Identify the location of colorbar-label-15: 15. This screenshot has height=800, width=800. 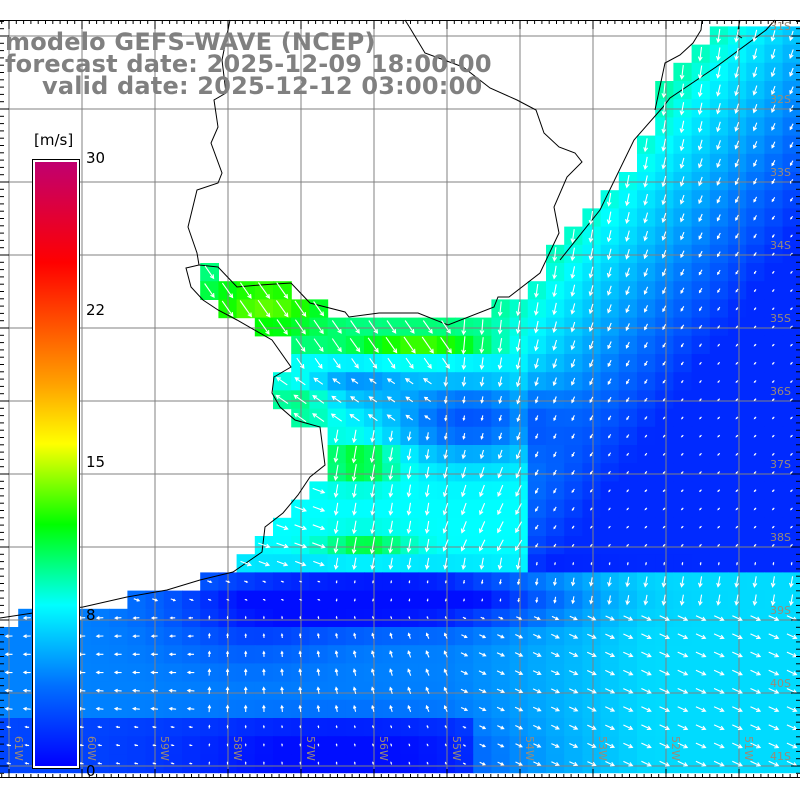
(96, 462).